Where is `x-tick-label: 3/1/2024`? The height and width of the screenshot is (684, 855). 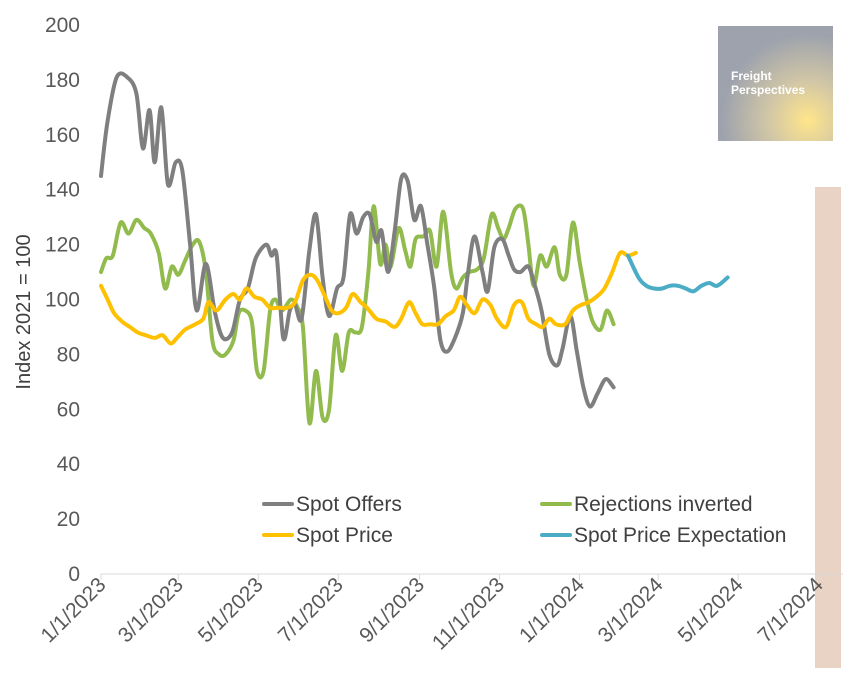
x-tick-label: 3/1/2024 is located at coordinates (631, 610).